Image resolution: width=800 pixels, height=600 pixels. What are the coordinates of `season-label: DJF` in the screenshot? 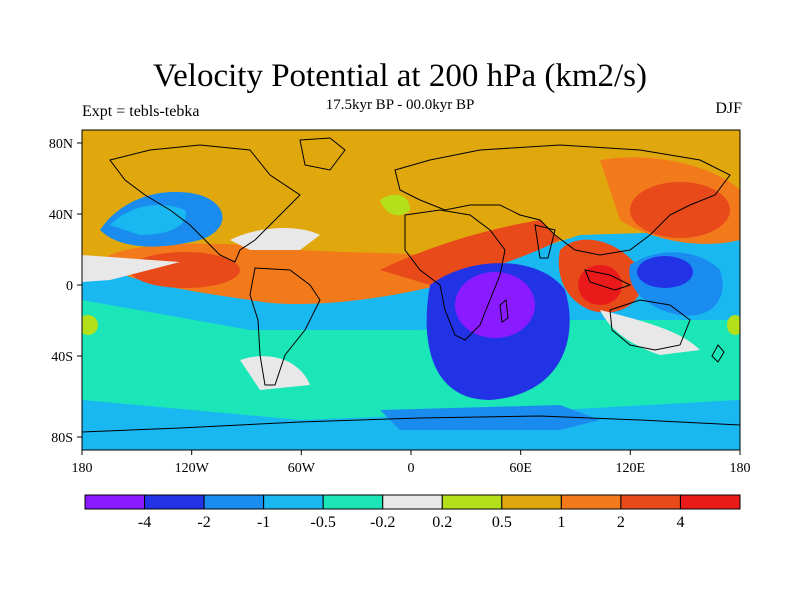 It's located at (728, 108).